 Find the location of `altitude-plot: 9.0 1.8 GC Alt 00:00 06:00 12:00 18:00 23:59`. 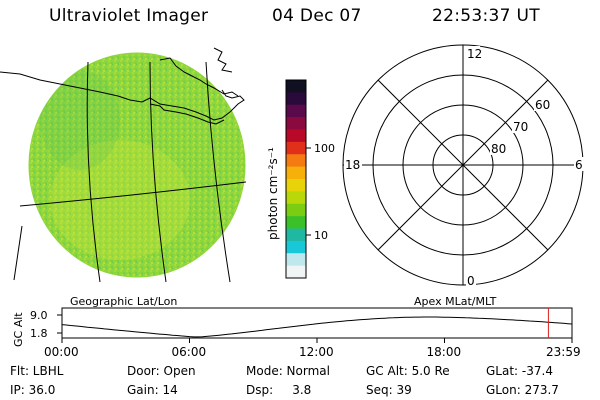

altitude-plot: 9.0 1.8 GC Alt 00:00 06:00 12:00 18:00 23:59 is located at coordinates (296, 333).